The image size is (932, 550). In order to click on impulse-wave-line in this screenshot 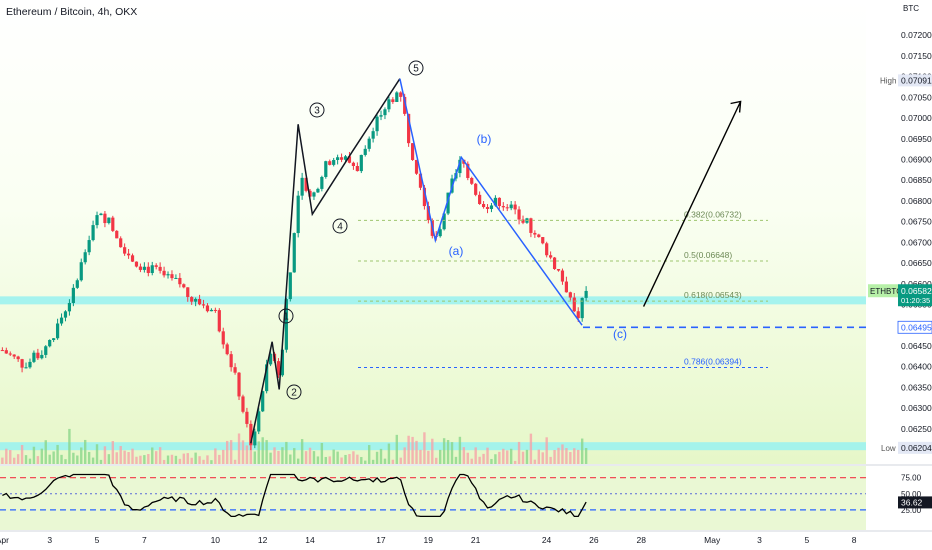, I will do `click(325, 261)`.